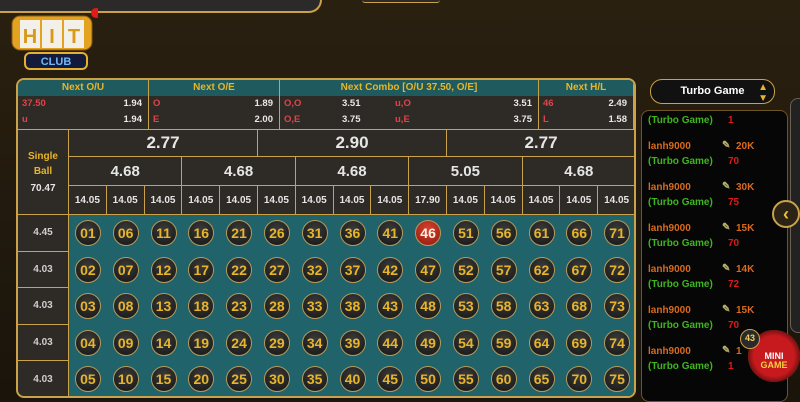 The image size is (800, 402). Describe the element at coordinates (390, 379) in the screenshot. I see `number-ball: 45` at that location.